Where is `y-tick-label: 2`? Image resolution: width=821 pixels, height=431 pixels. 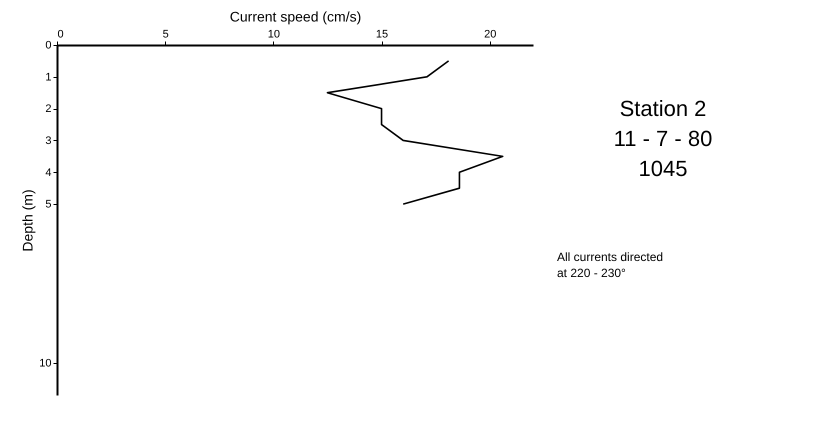 y-tick-label: 2 is located at coordinates (48, 109).